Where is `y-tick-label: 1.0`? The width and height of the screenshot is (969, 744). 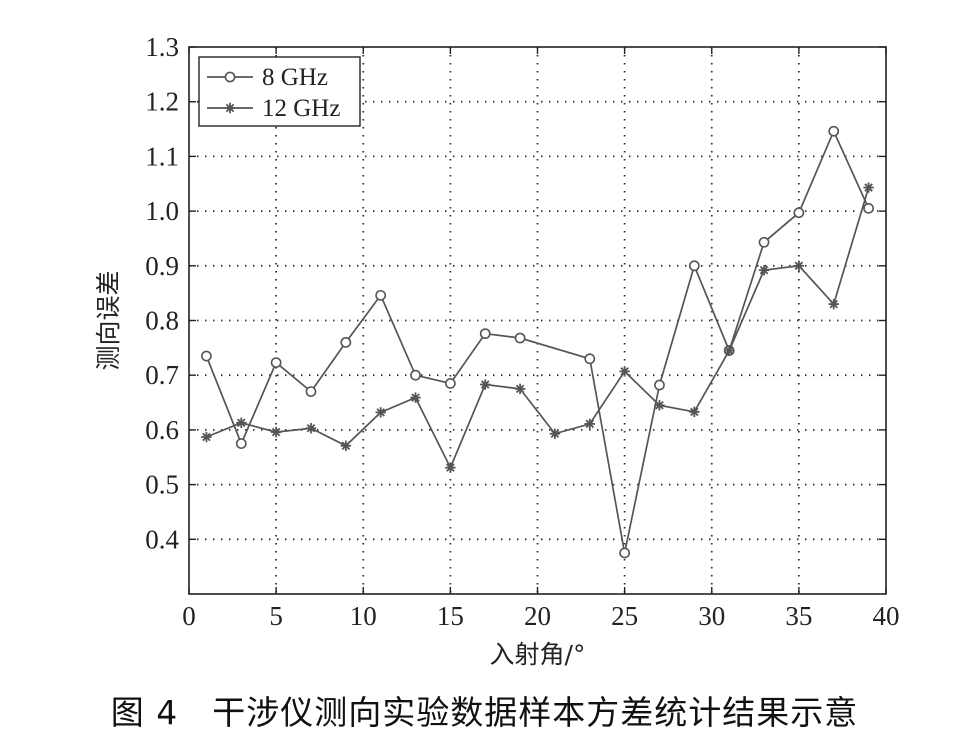
y-tick-label: 1.0 is located at coordinates (162, 211).